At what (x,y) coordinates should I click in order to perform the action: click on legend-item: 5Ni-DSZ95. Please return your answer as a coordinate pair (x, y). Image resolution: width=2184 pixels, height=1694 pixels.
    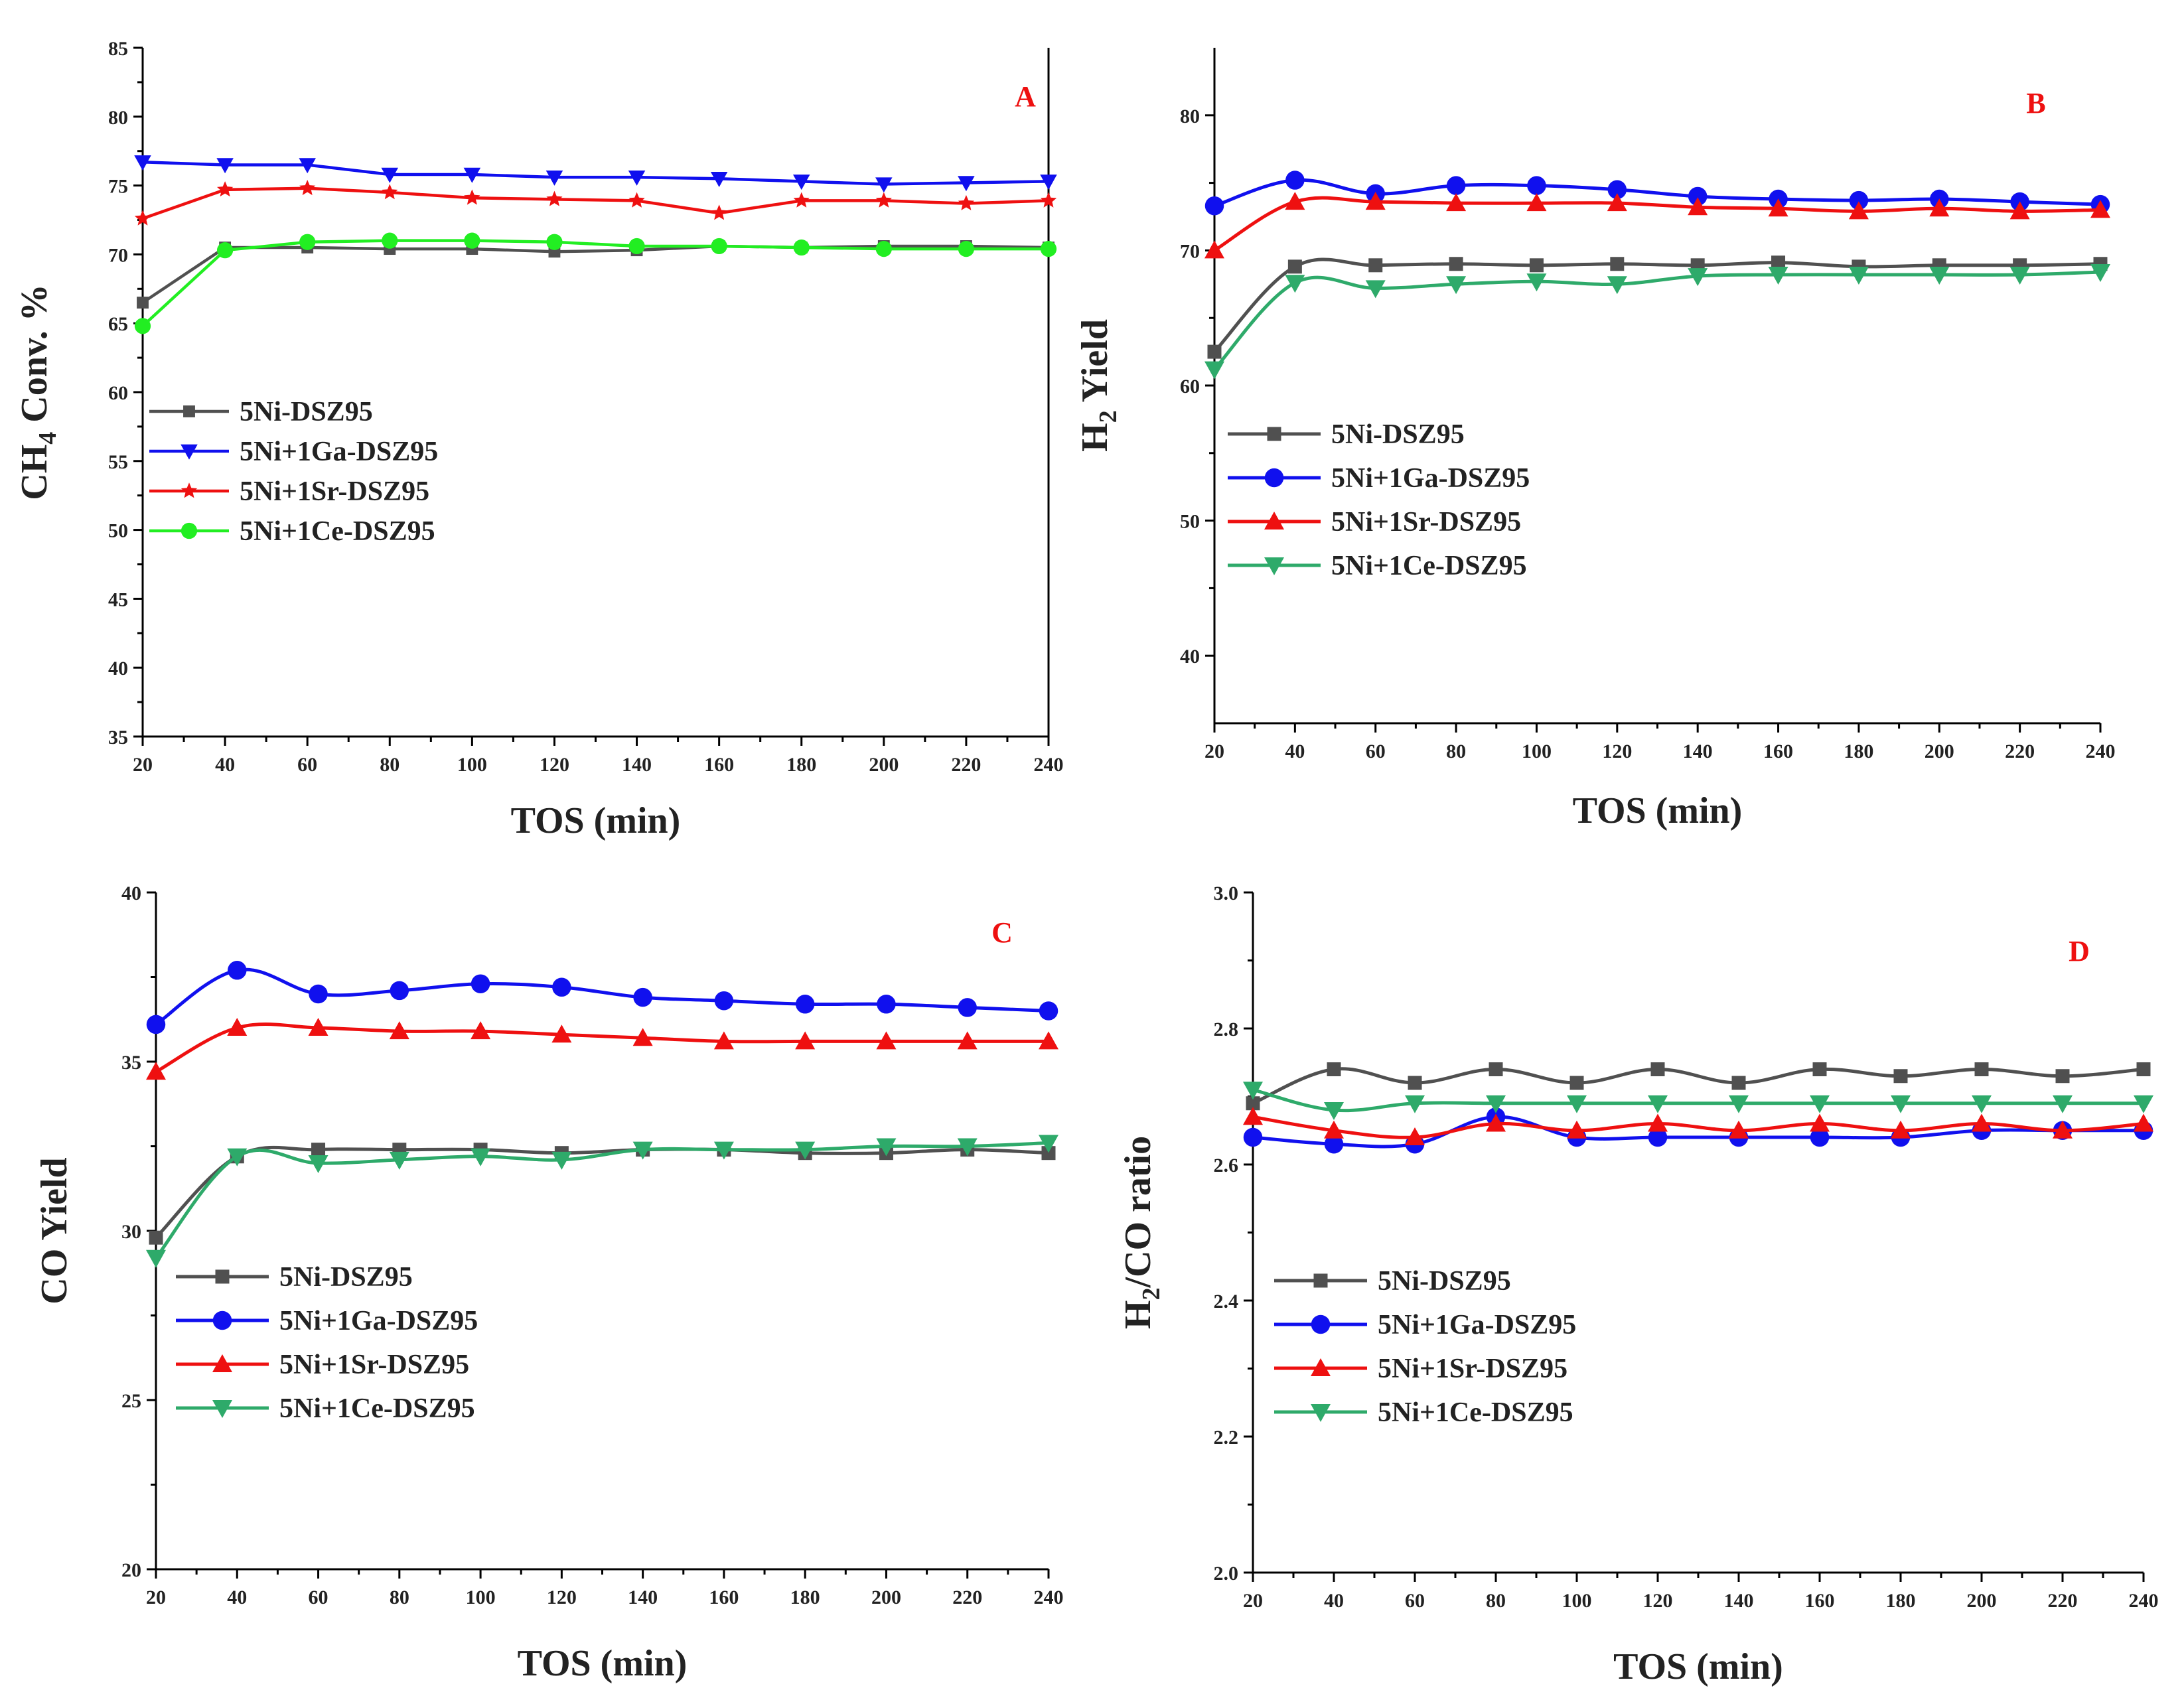
    Looking at the image, I should click on (294, 1278).